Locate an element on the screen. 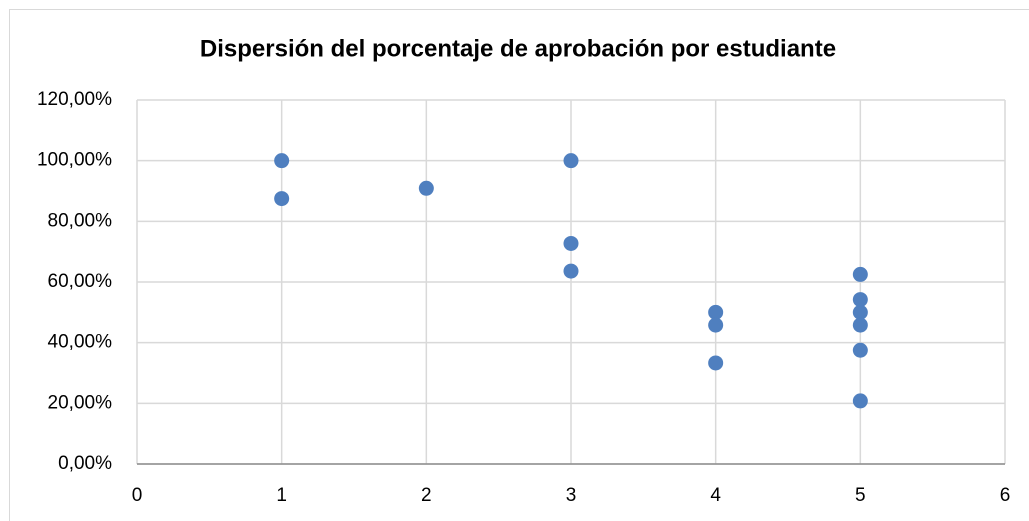  x-tick-label: 4 is located at coordinates (715, 495).